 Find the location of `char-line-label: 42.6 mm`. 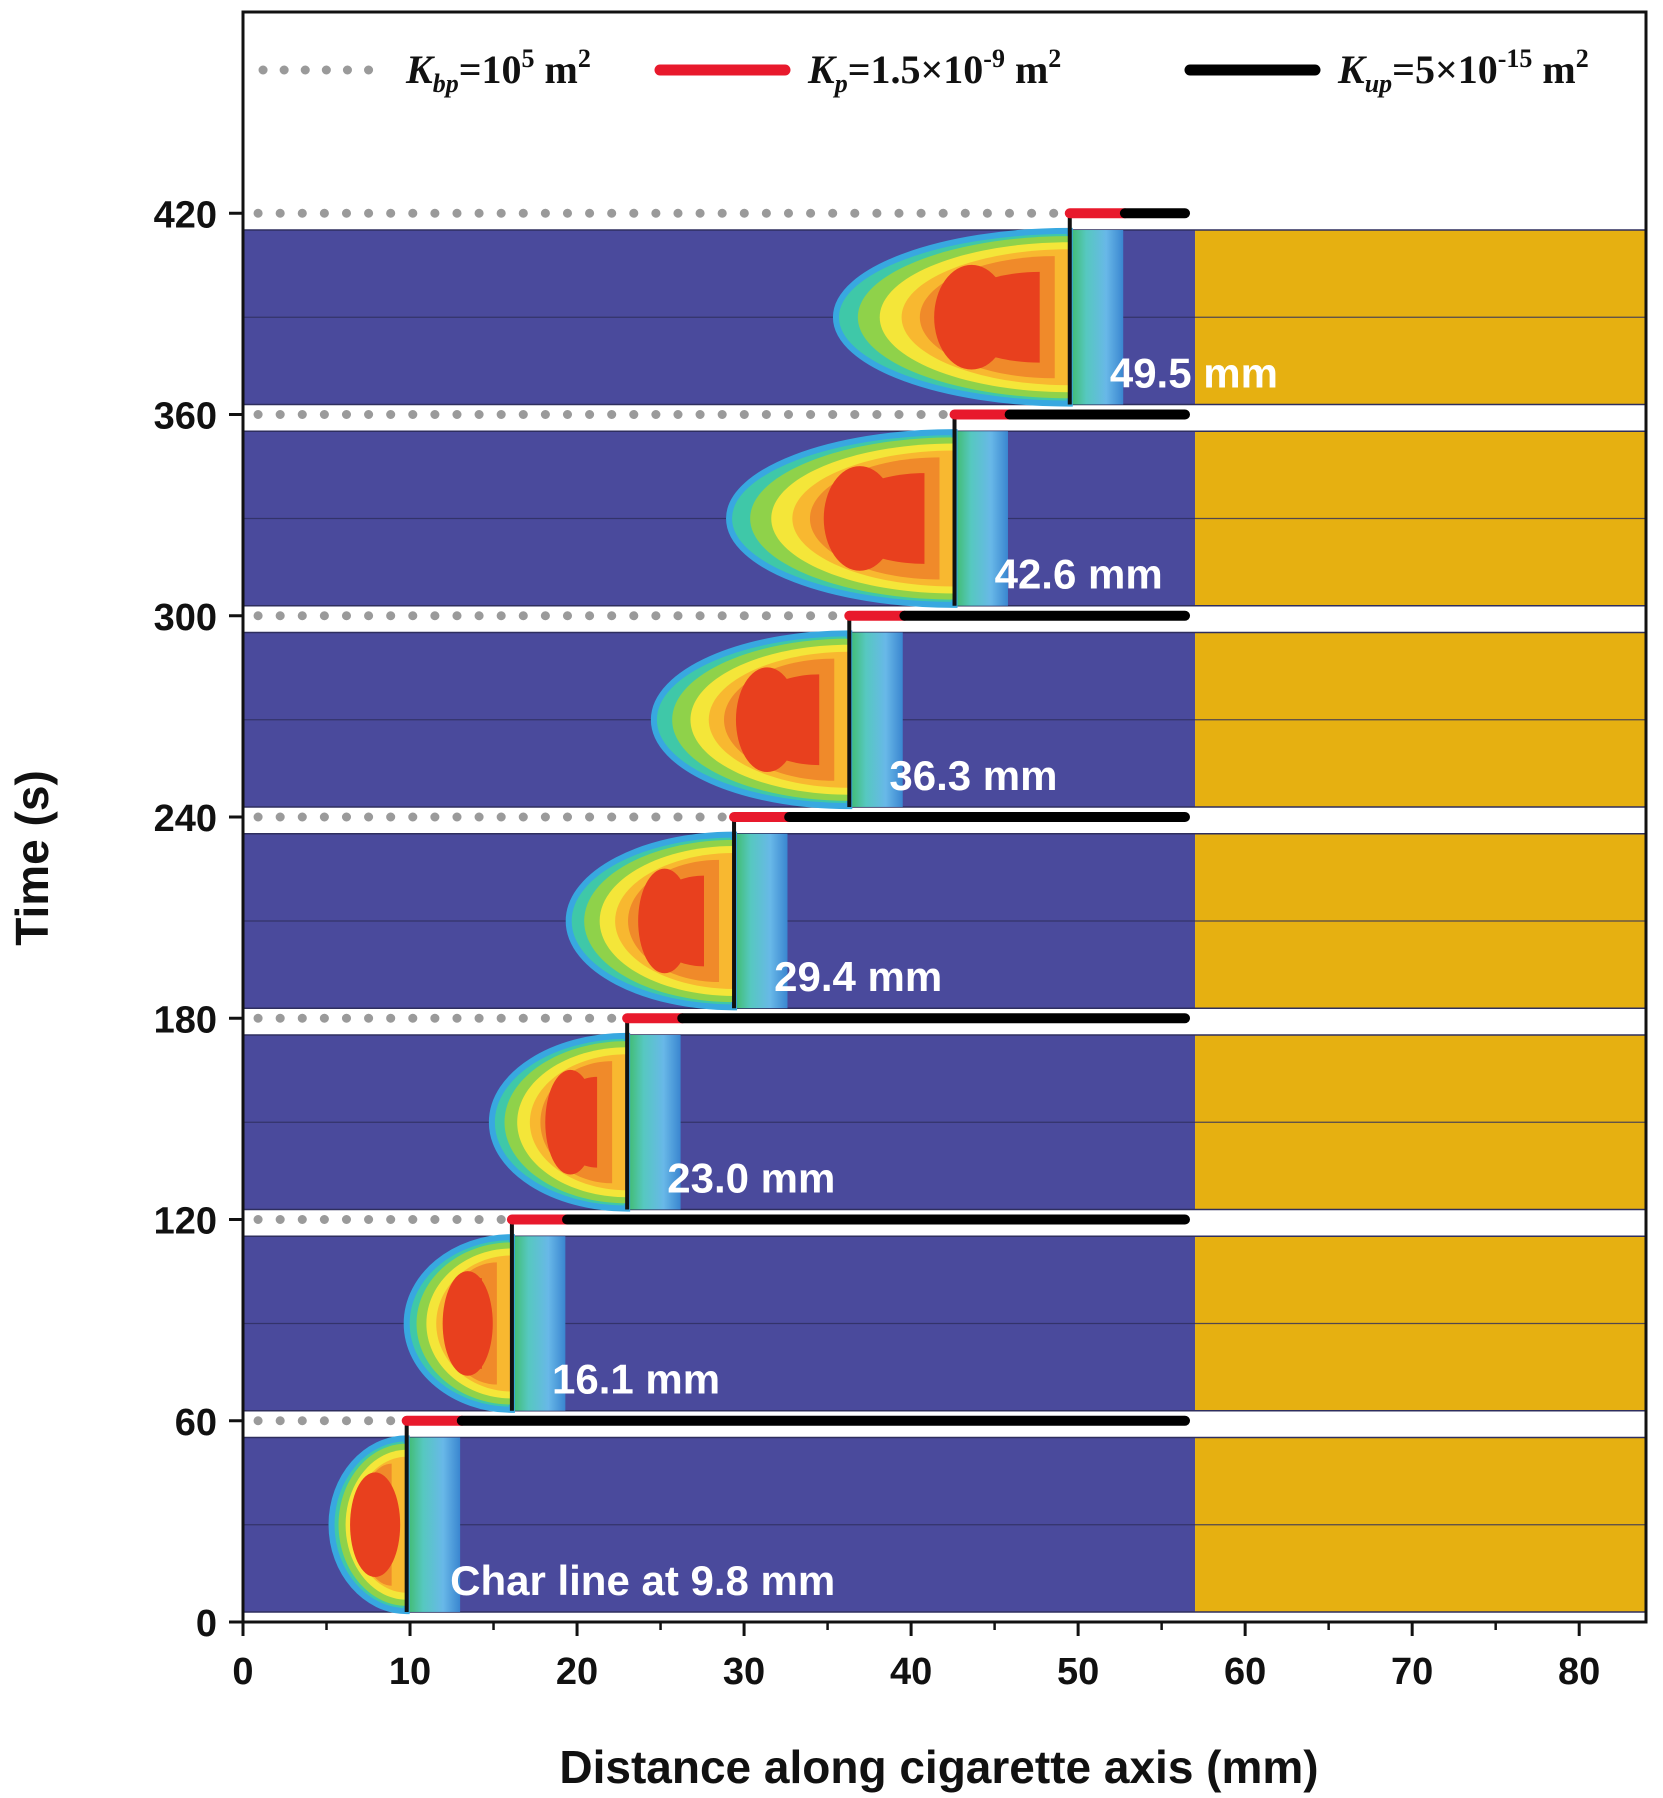

char-line-label: 42.6 mm is located at coordinates (1079, 574).